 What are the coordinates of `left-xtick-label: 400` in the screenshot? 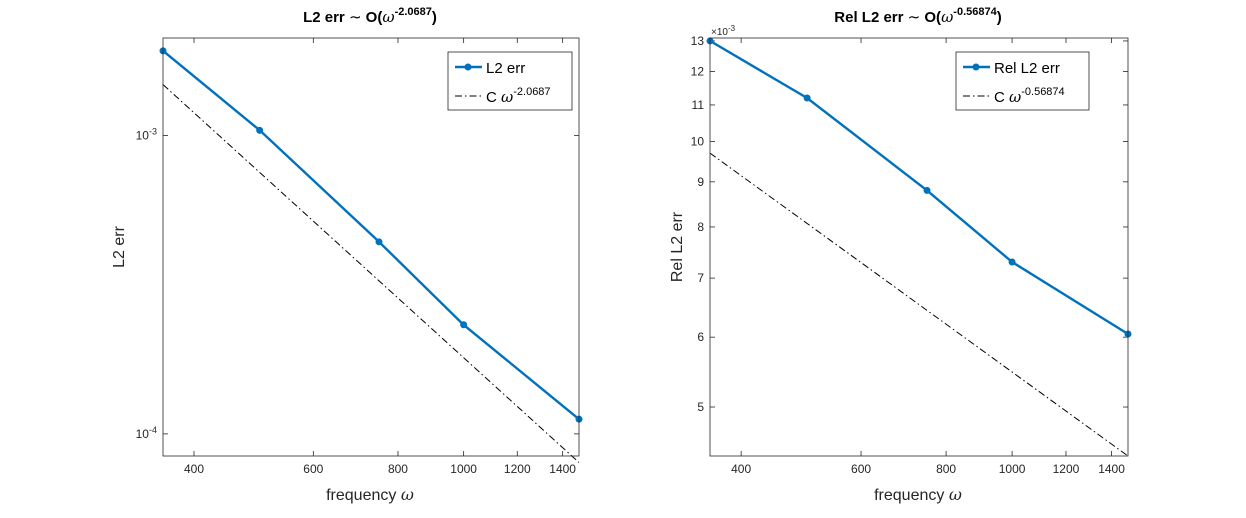 It's located at (194, 469).